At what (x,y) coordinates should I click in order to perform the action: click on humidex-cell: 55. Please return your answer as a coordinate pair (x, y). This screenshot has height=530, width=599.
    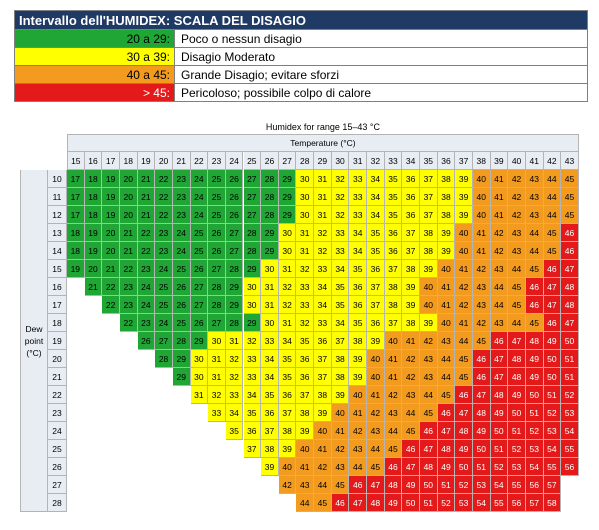
    Looking at the image, I should click on (499, 503).